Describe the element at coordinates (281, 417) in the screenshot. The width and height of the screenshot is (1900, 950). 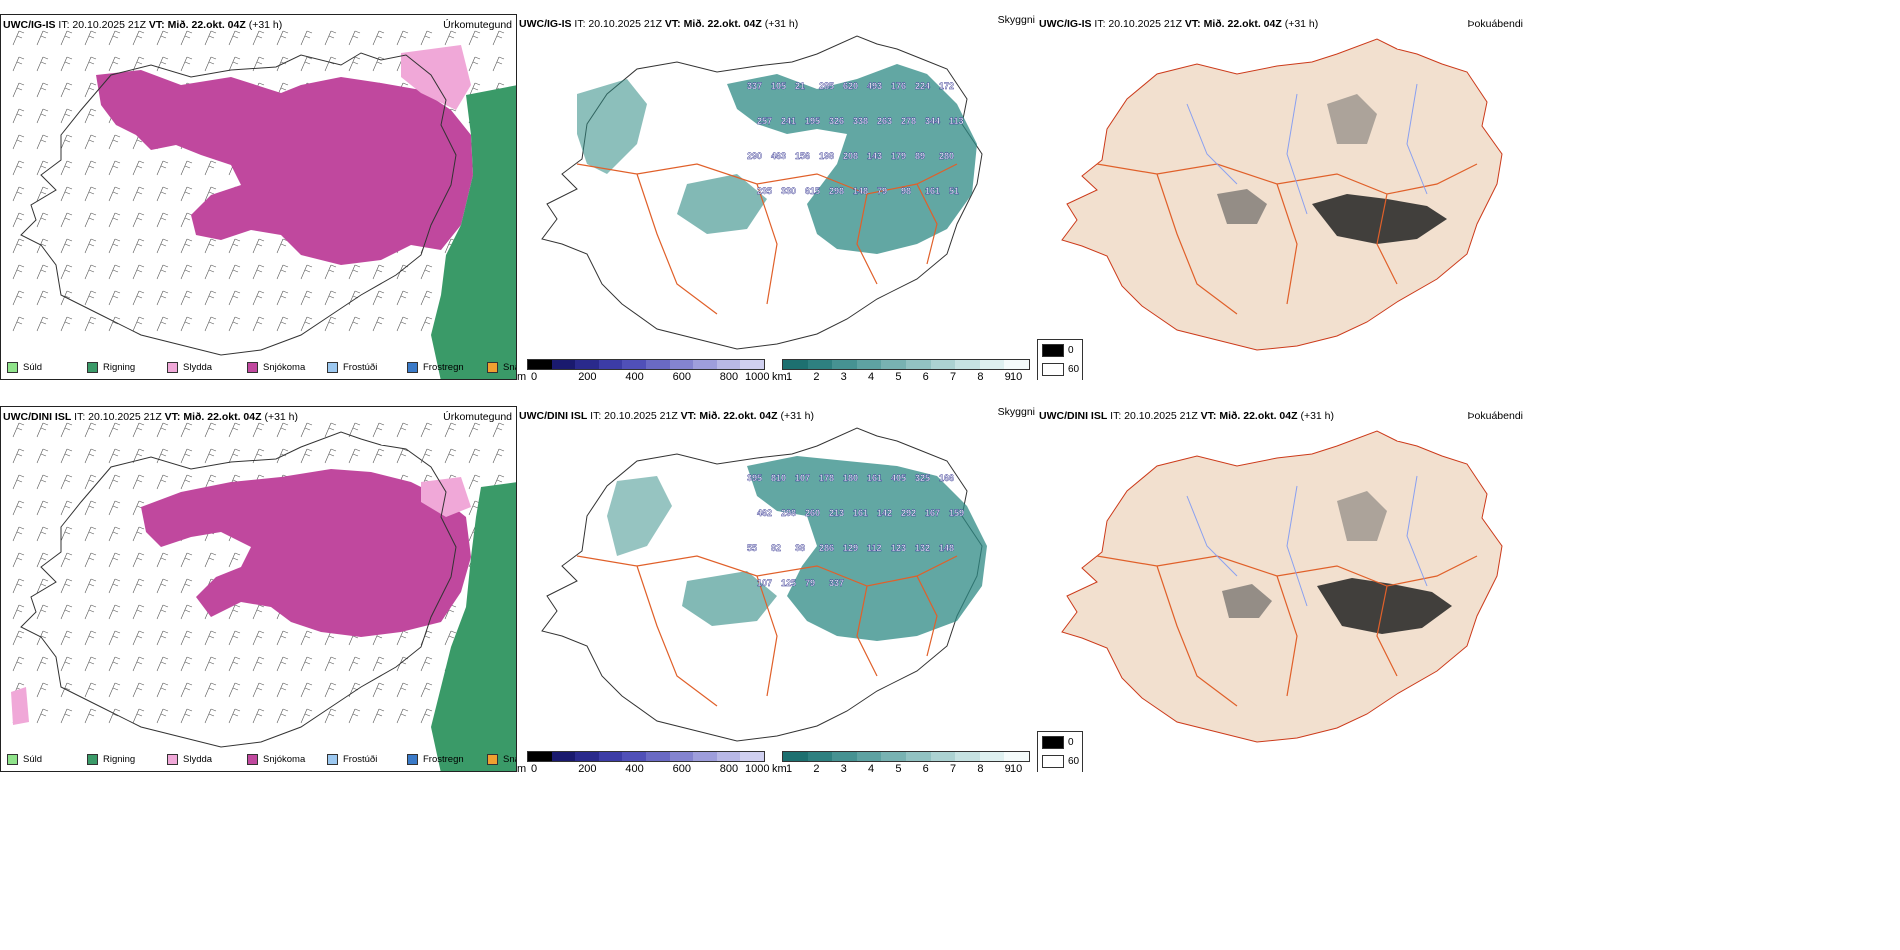
I see `lead-time: (+31 h)` at that location.